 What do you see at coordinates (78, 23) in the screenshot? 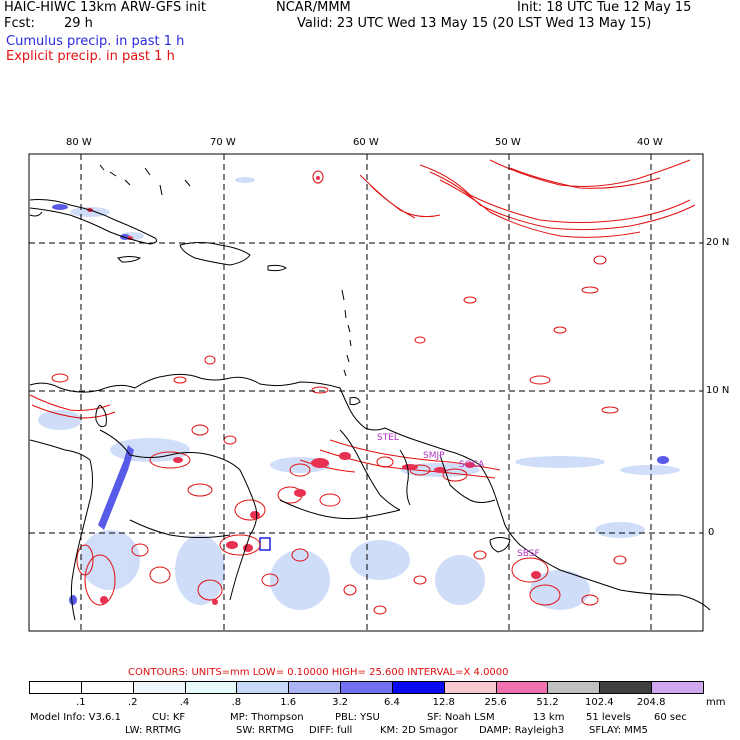
I see `forecast-hours: 29 h` at bounding box center [78, 23].